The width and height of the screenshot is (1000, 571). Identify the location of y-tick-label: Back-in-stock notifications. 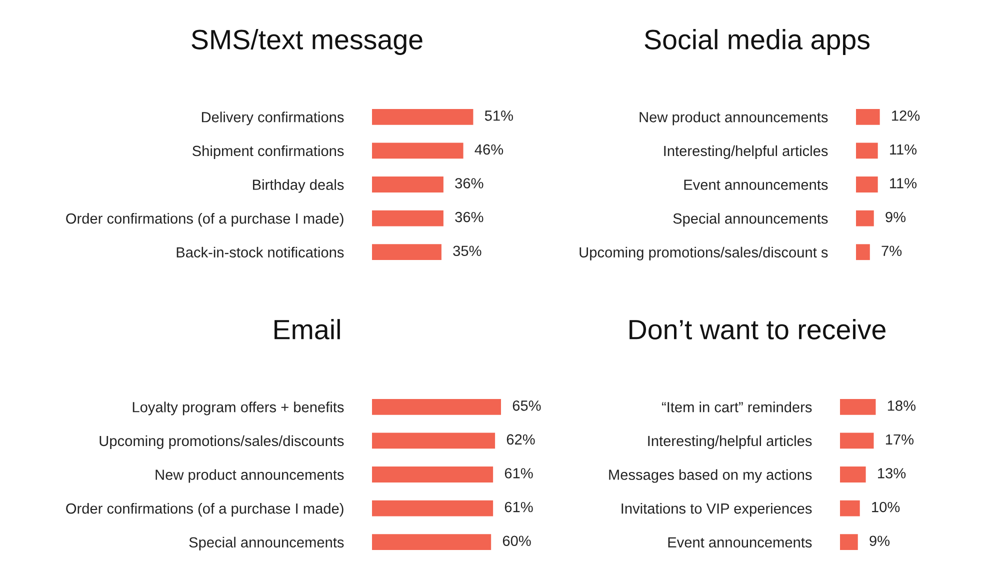
(260, 252).